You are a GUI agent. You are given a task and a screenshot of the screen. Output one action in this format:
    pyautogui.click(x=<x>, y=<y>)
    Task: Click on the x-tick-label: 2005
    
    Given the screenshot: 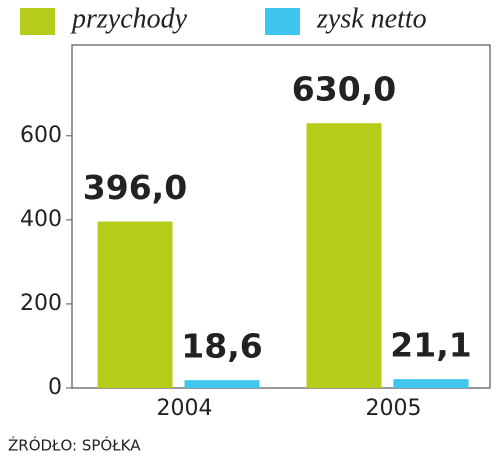 What is the action you would take?
    pyautogui.click(x=394, y=408)
    